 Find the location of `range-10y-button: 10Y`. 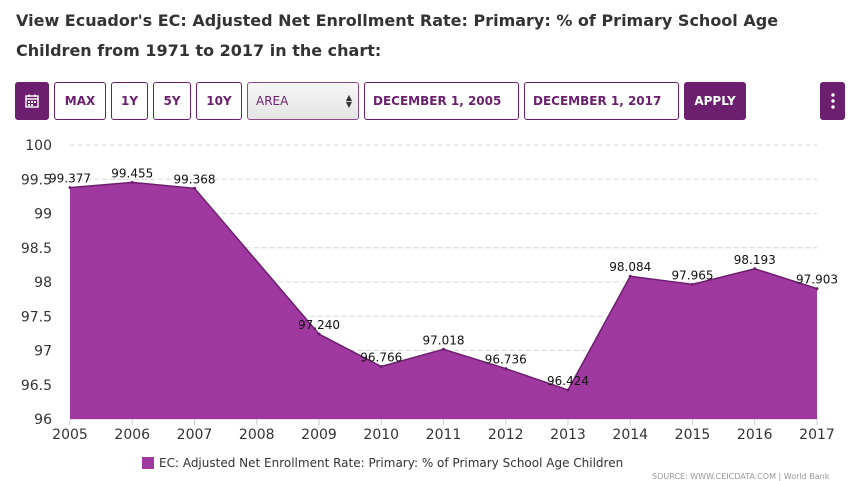

range-10y-button: 10Y is located at coordinates (219, 101).